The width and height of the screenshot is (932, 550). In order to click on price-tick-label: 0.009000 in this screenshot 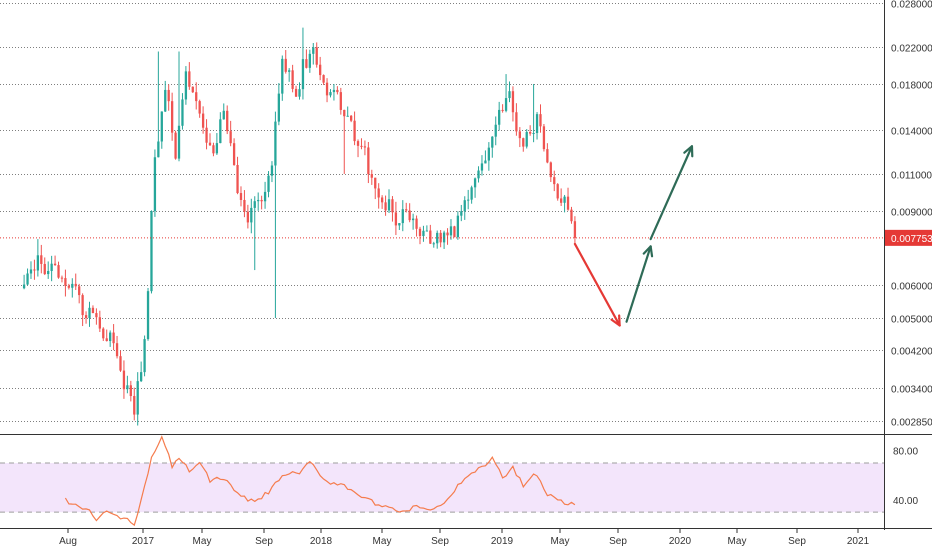, I will do `click(911, 213)`.